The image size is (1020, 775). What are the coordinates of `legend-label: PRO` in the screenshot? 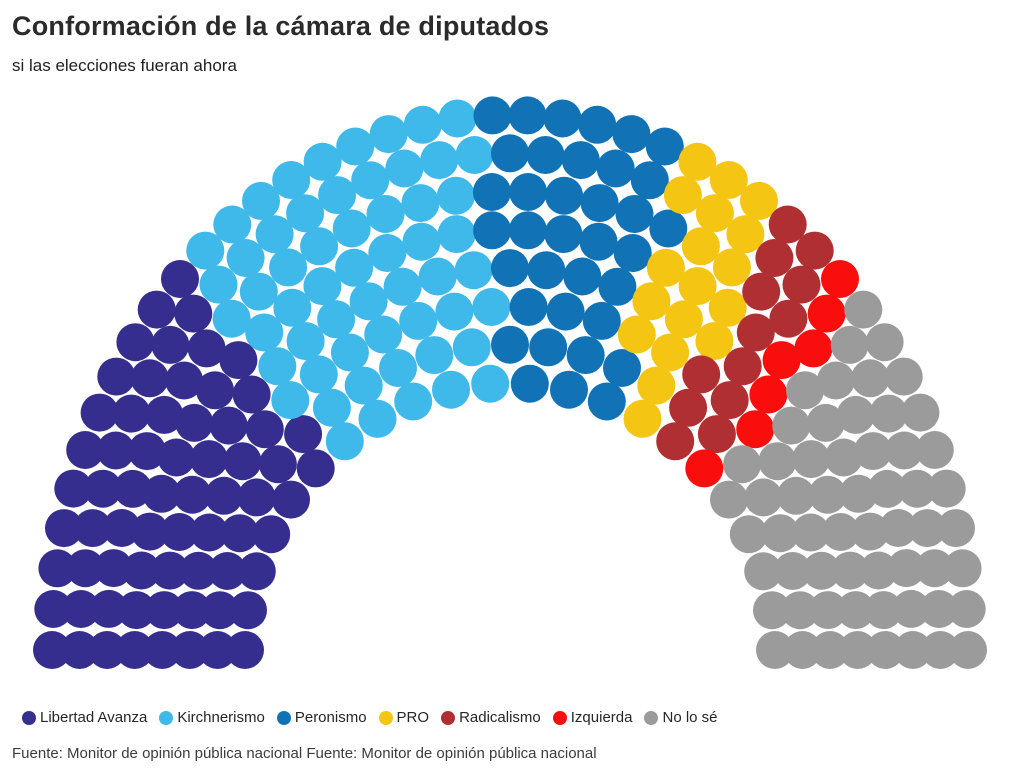 It's located at (413, 717).